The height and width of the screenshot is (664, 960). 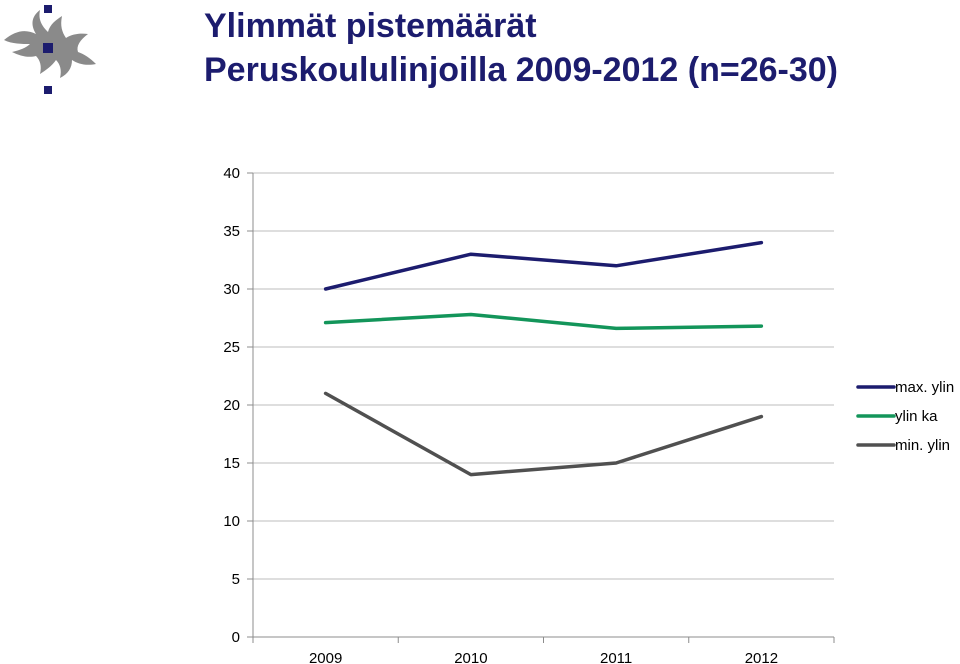 What do you see at coordinates (370, 26) in the screenshot?
I see `title-line-1: Ylimmät pistemäärät` at bounding box center [370, 26].